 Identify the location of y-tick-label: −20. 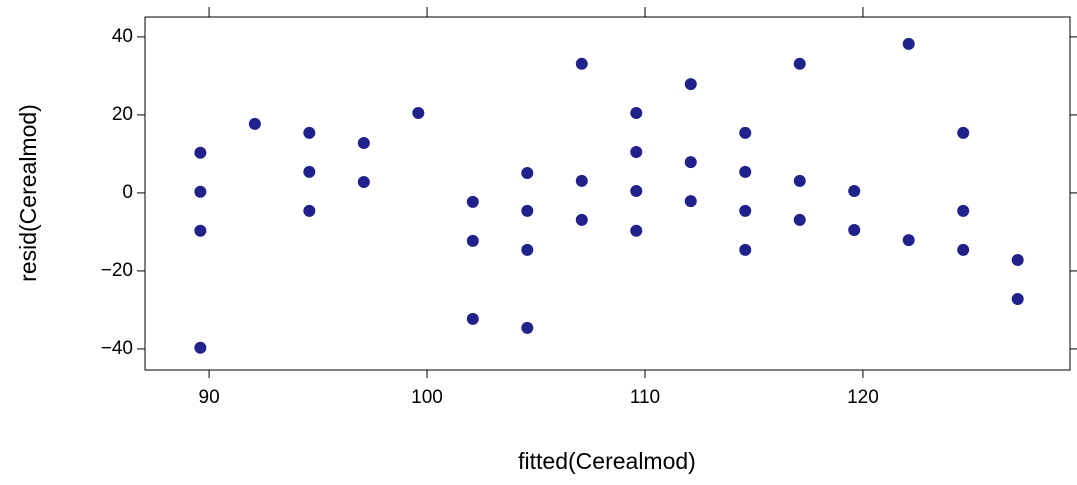
(117, 270).